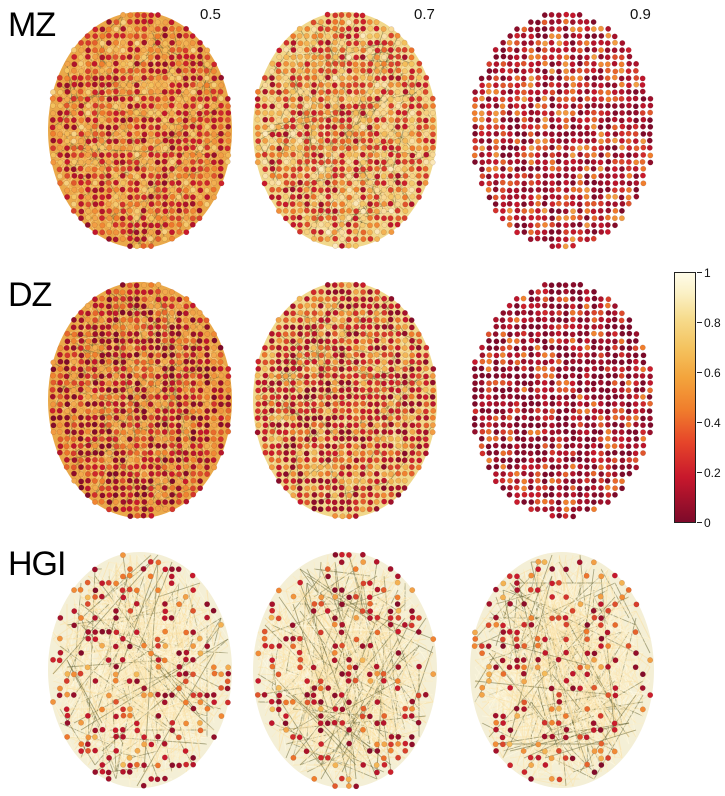  What do you see at coordinates (424, 14) in the screenshot?
I see `threshold-label-0-7: 0.7` at bounding box center [424, 14].